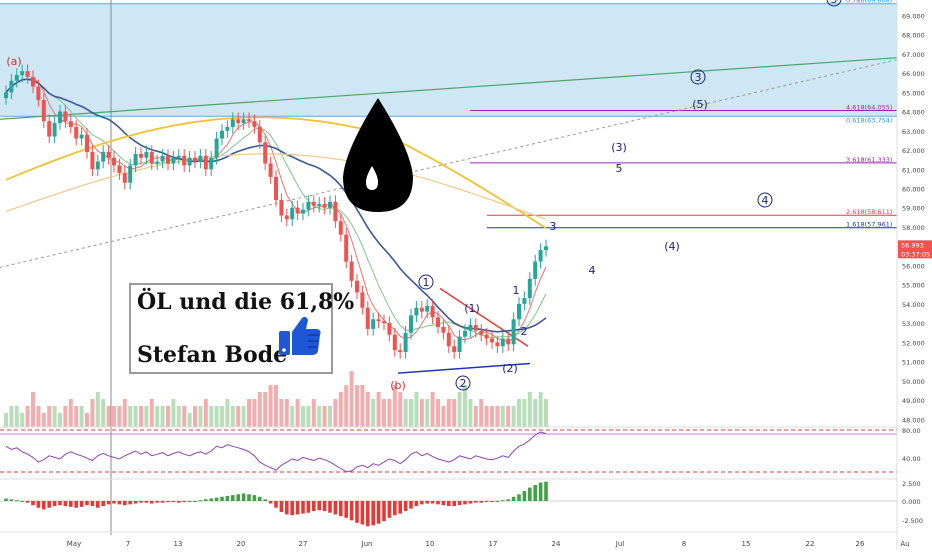 The image size is (932, 554). What do you see at coordinates (912, 245) in the screenshot?
I see `last-price-label: 56.993` at bounding box center [912, 245].